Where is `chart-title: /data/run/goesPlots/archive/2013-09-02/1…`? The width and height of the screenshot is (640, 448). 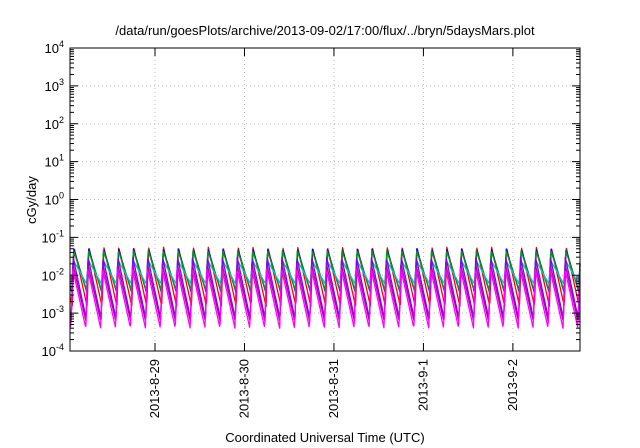 chart-title: /data/run/goesPlots/archive/2013-09-02/1… is located at coordinates (325, 30).